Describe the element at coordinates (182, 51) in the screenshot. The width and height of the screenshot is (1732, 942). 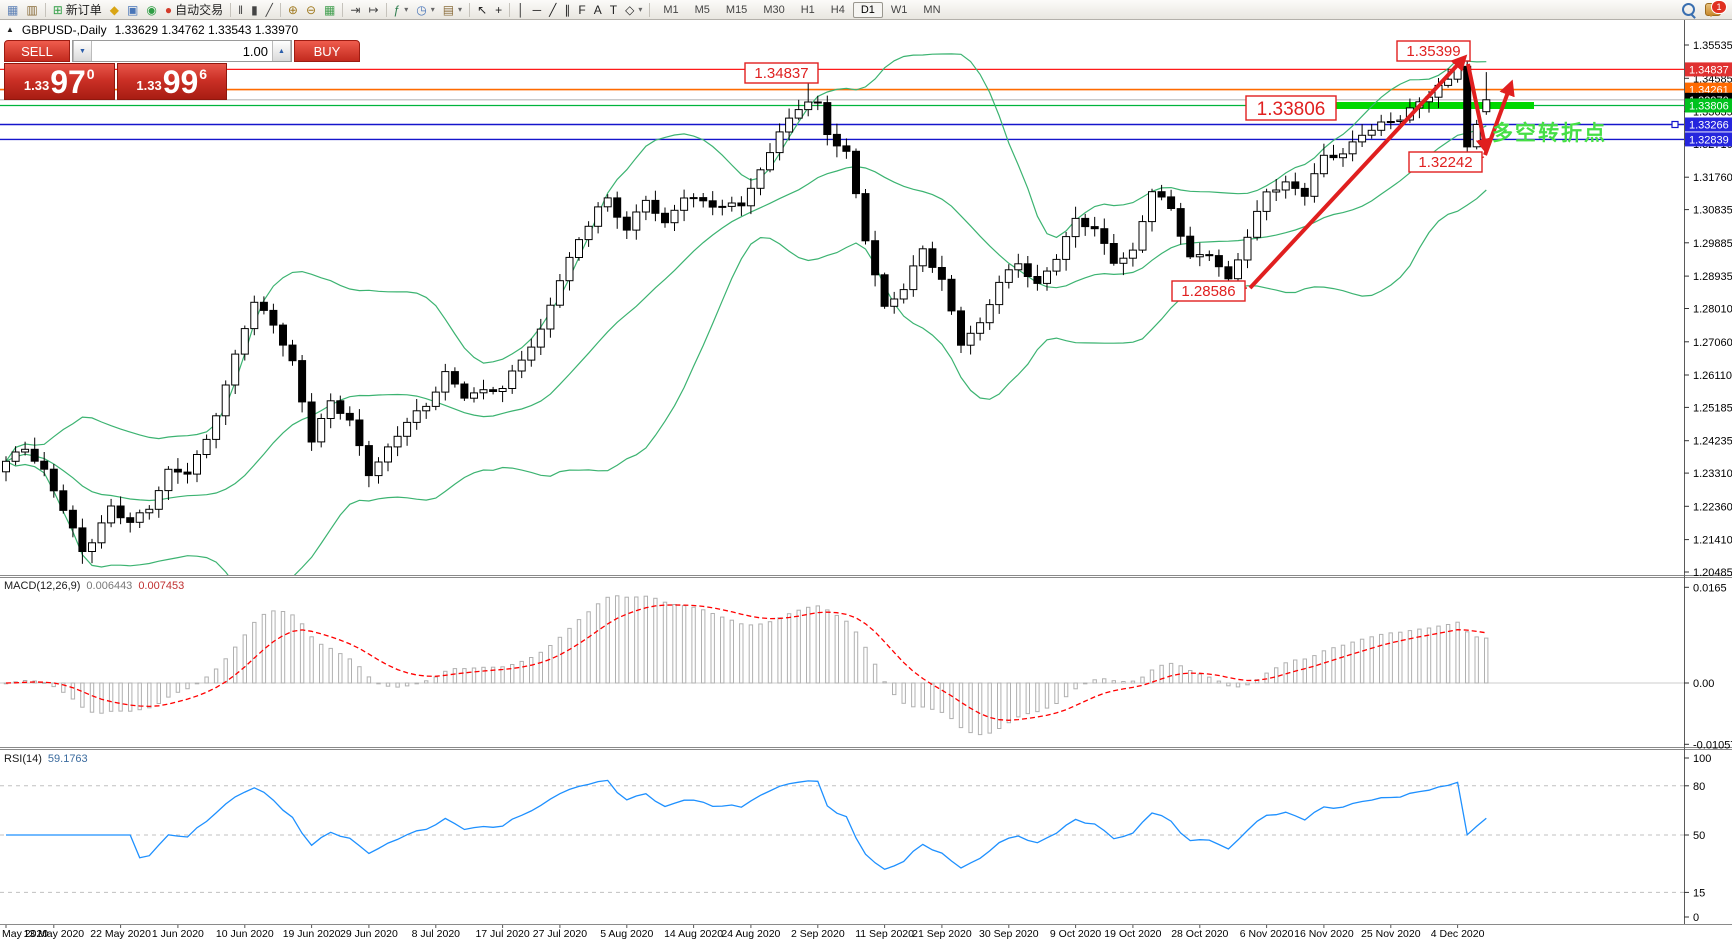
I see `volume-input` at that location.